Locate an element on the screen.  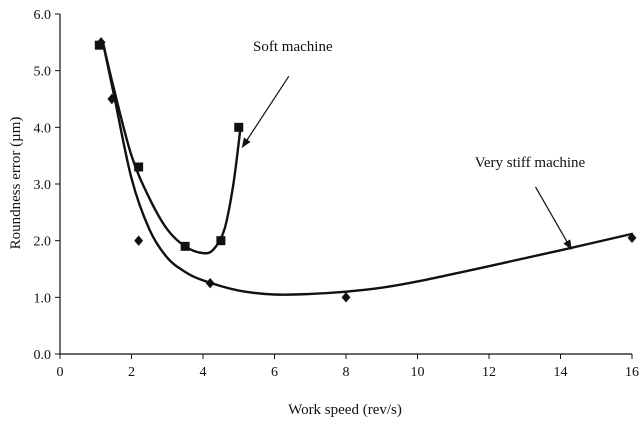
x-tick-label: 4 is located at coordinates (203, 372).